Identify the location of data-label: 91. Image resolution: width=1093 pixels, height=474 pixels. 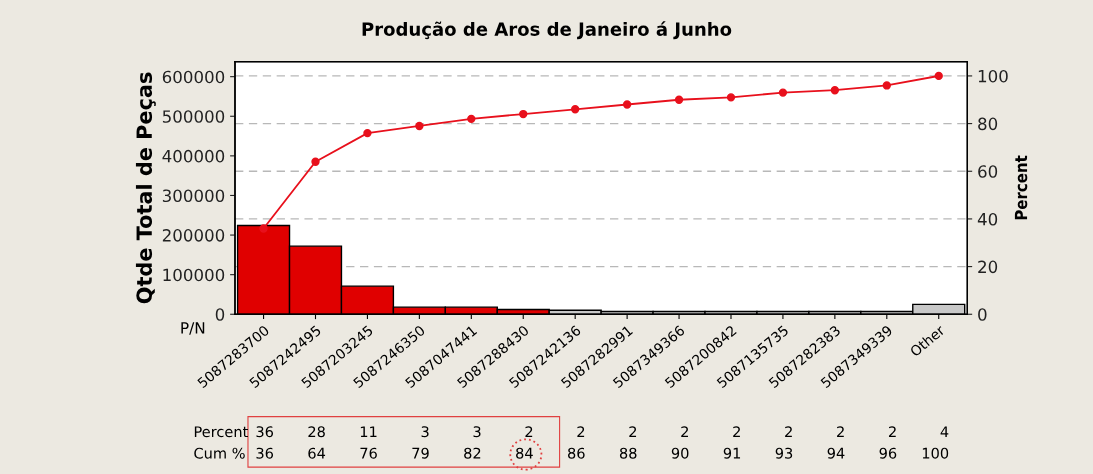
(732, 453).